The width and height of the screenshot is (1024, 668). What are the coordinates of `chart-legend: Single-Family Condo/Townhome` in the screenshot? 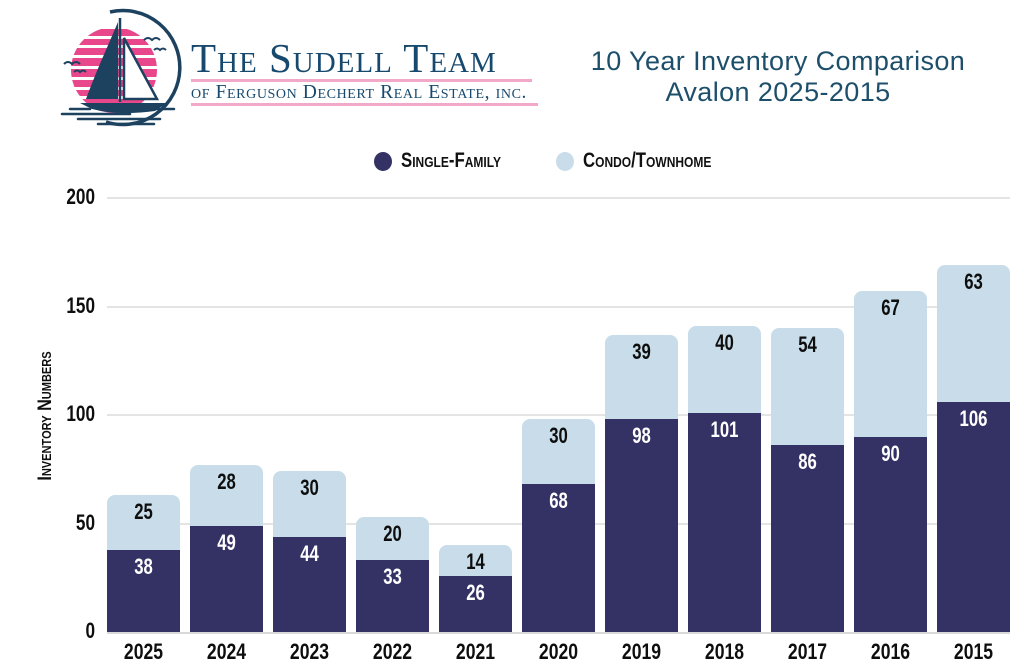 It's located at (558, 161).